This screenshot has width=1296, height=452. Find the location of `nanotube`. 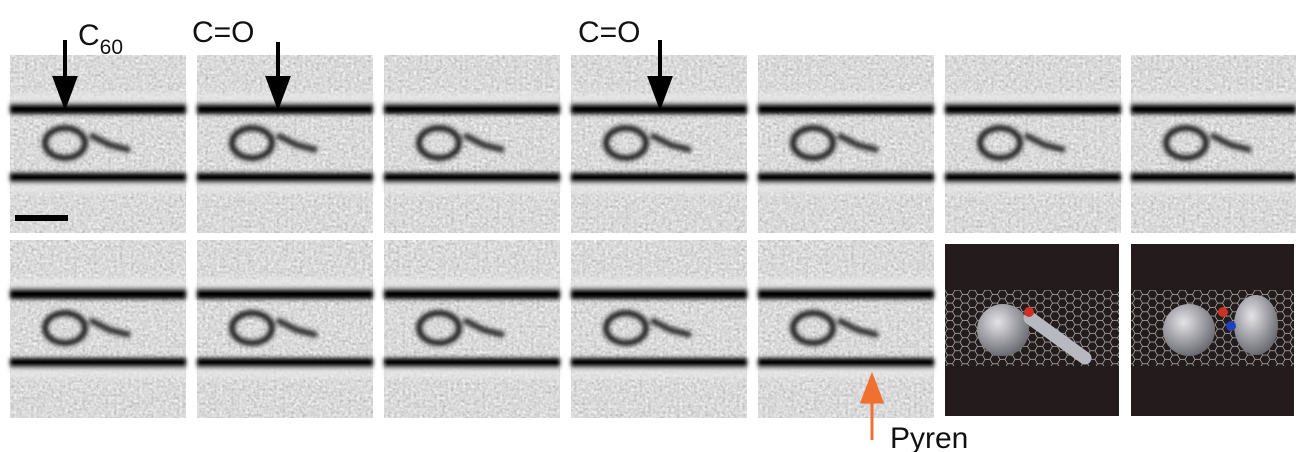

nanotube is located at coordinates (1032, 328).